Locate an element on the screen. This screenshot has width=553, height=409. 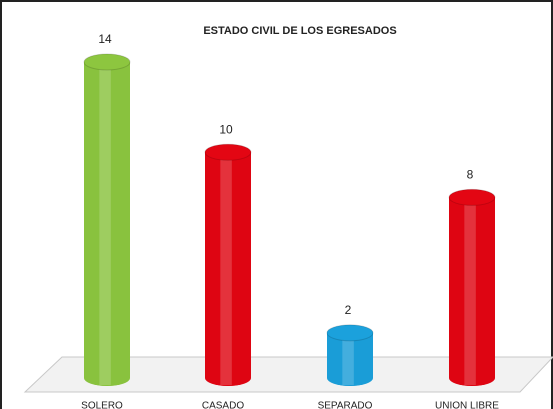
chart-title: ESTADO CIVIL DE LOS EGRESADOS is located at coordinates (299, 31).